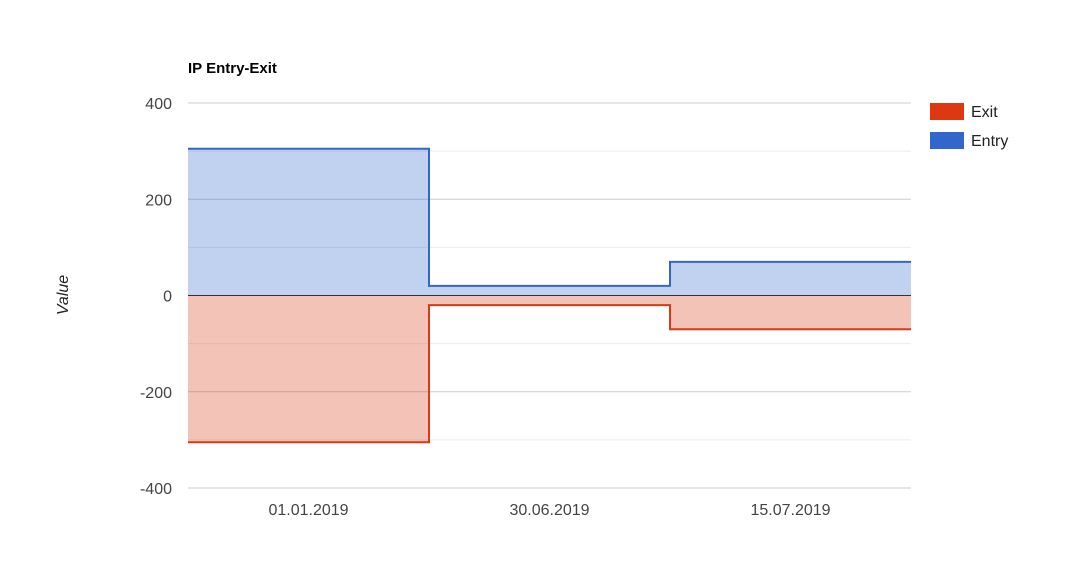  Describe the element at coordinates (63, 295) in the screenshot. I see `y-axis-title: Value` at that location.